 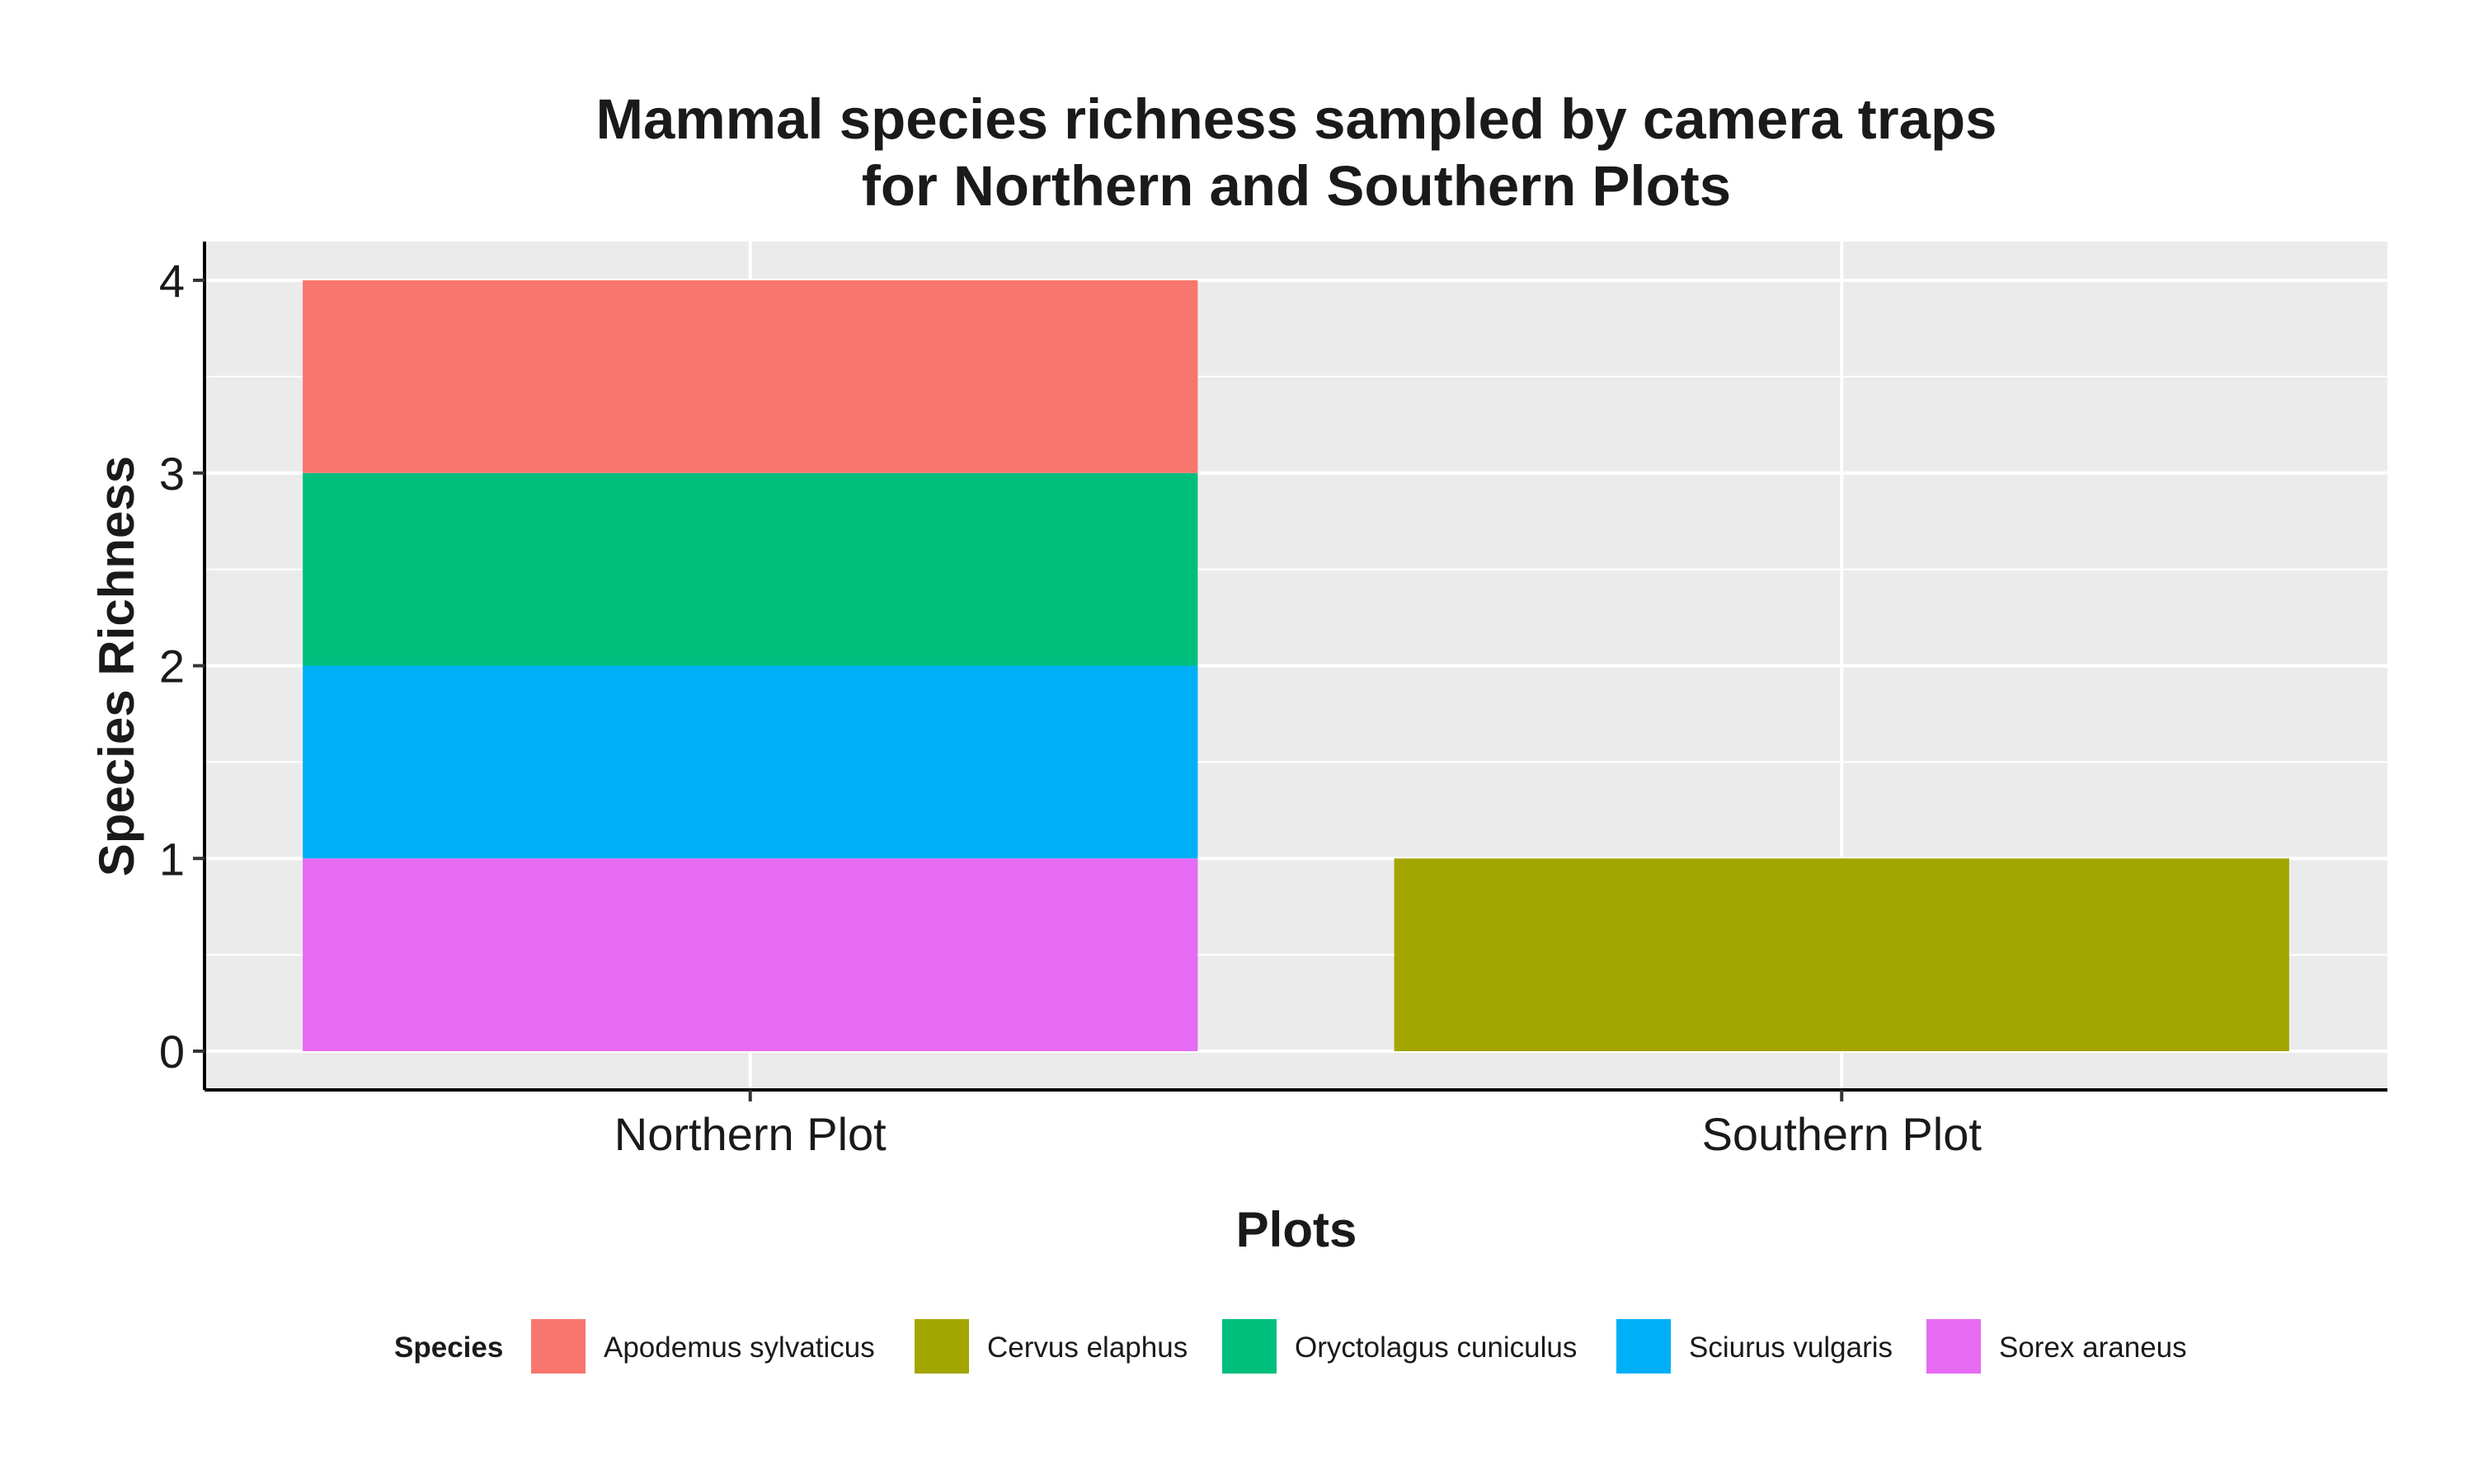 What do you see at coordinates (750, 1134) in the screenshot?
I see `x-tick-label: Northern Plot` at bounding box center [750, 1134].